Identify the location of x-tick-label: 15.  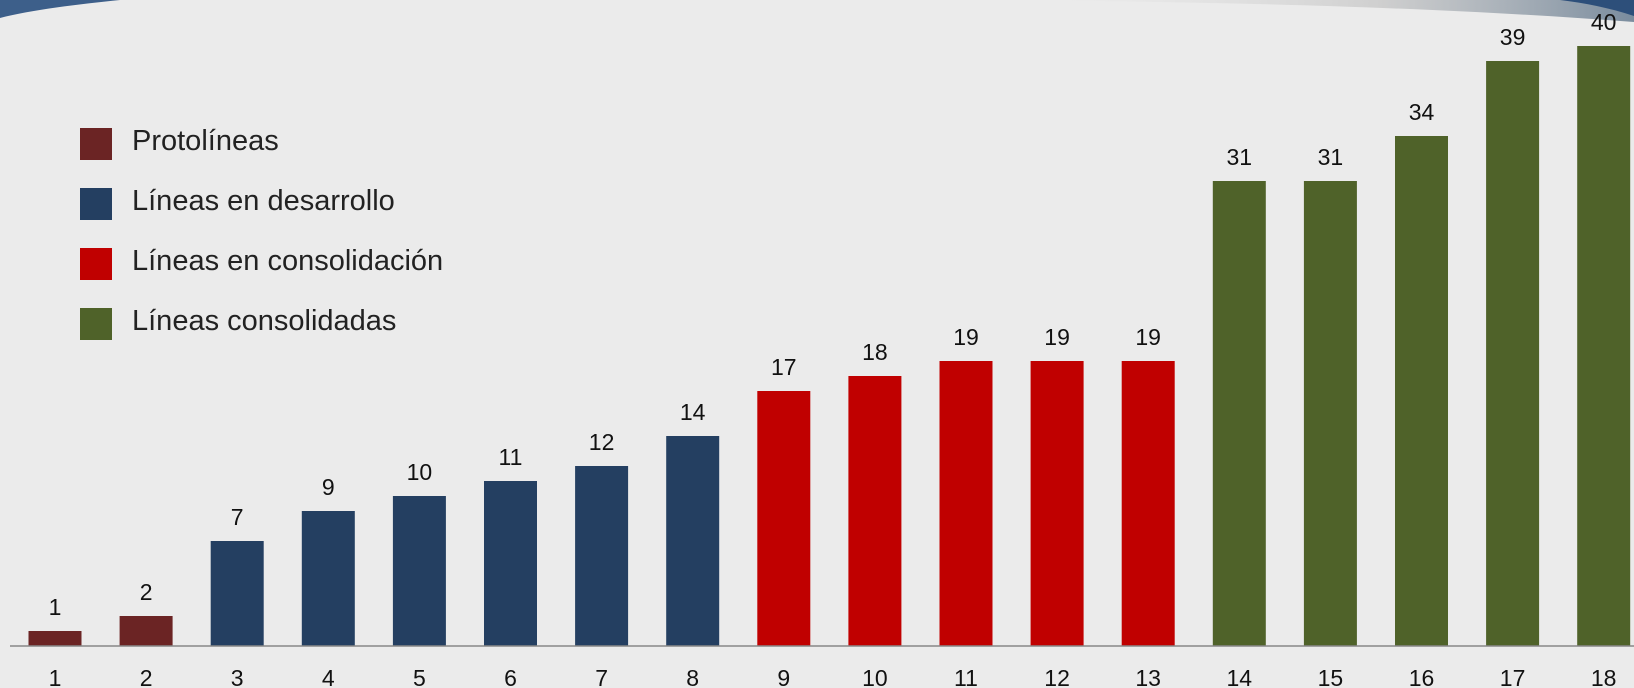
(1331, 676).